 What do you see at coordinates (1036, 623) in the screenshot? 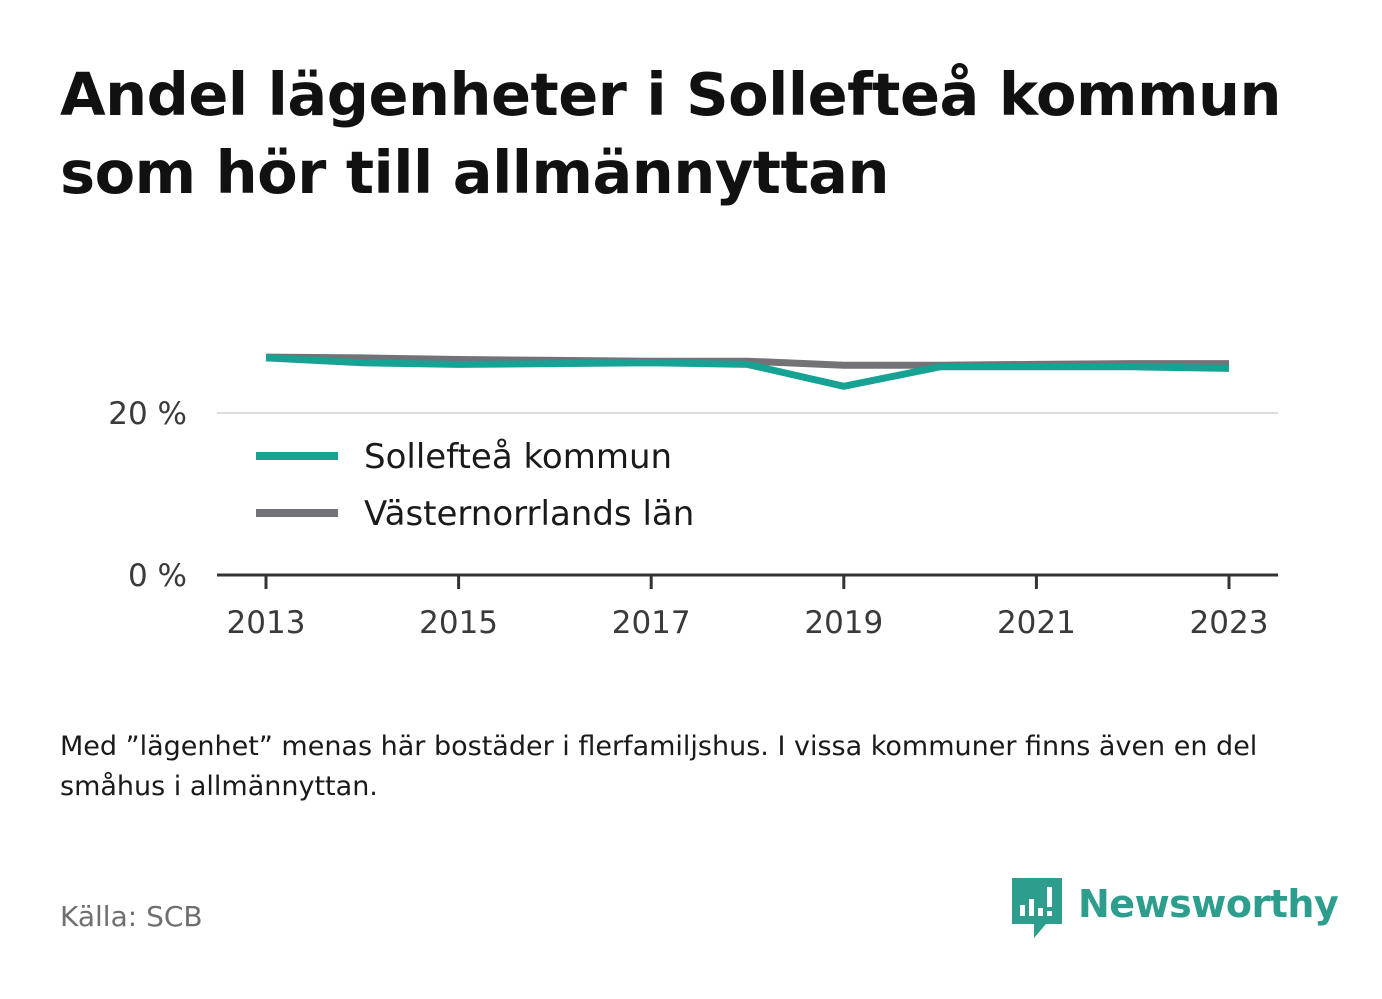
I see `x-tick-label: 2021` at bounding box center [1036, 623].